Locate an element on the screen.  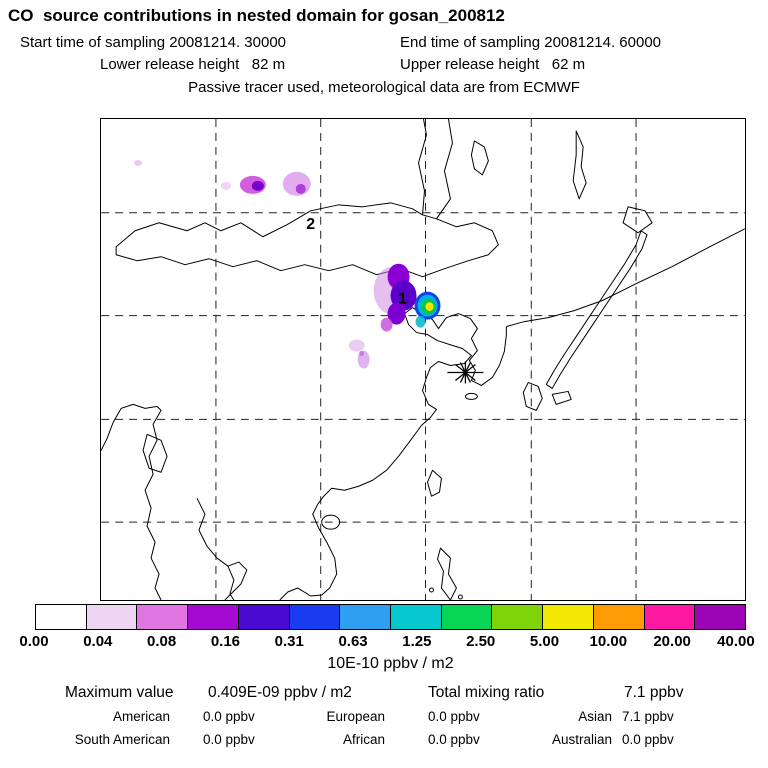
colorbar-tick-label: 2.50 is located at coordinates (481, 641).